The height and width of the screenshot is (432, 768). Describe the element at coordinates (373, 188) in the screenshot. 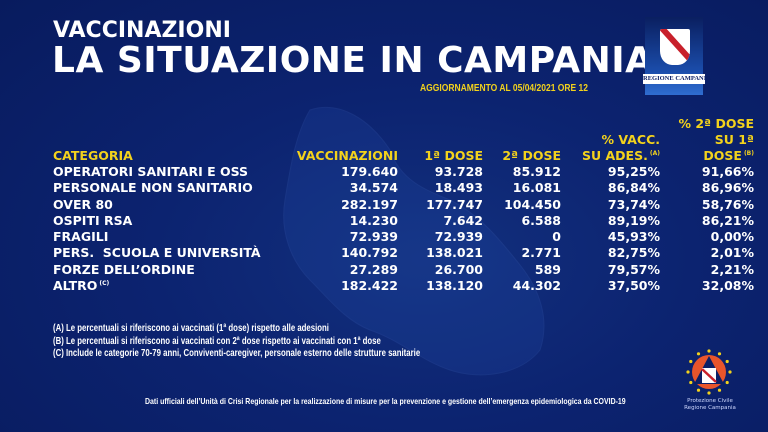

I see `cell-vaccinazioni: 34.574` at that location.